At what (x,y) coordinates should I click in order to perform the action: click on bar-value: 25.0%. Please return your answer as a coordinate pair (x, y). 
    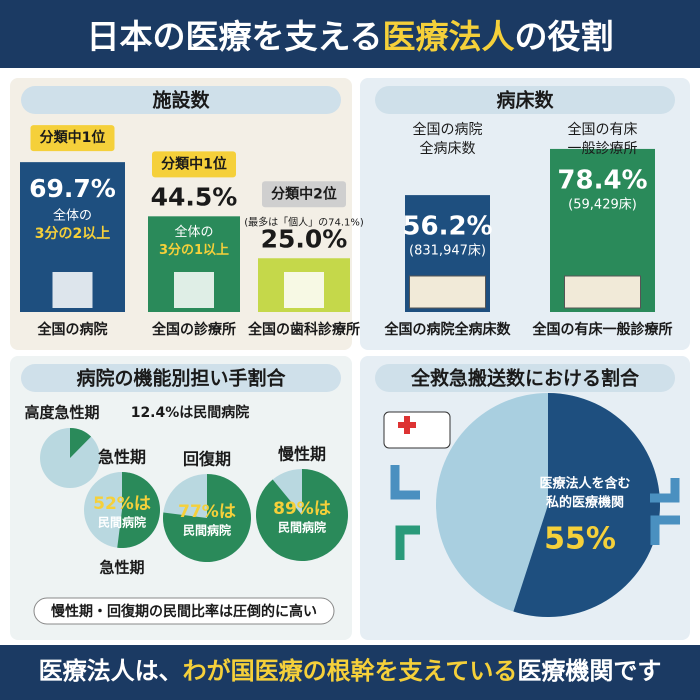
    Looking at the image, I should click on (304, 238).